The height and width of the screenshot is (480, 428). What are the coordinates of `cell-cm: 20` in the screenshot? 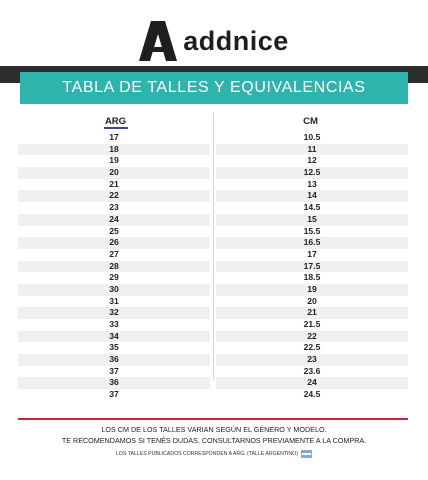 It's located at (312, 300).